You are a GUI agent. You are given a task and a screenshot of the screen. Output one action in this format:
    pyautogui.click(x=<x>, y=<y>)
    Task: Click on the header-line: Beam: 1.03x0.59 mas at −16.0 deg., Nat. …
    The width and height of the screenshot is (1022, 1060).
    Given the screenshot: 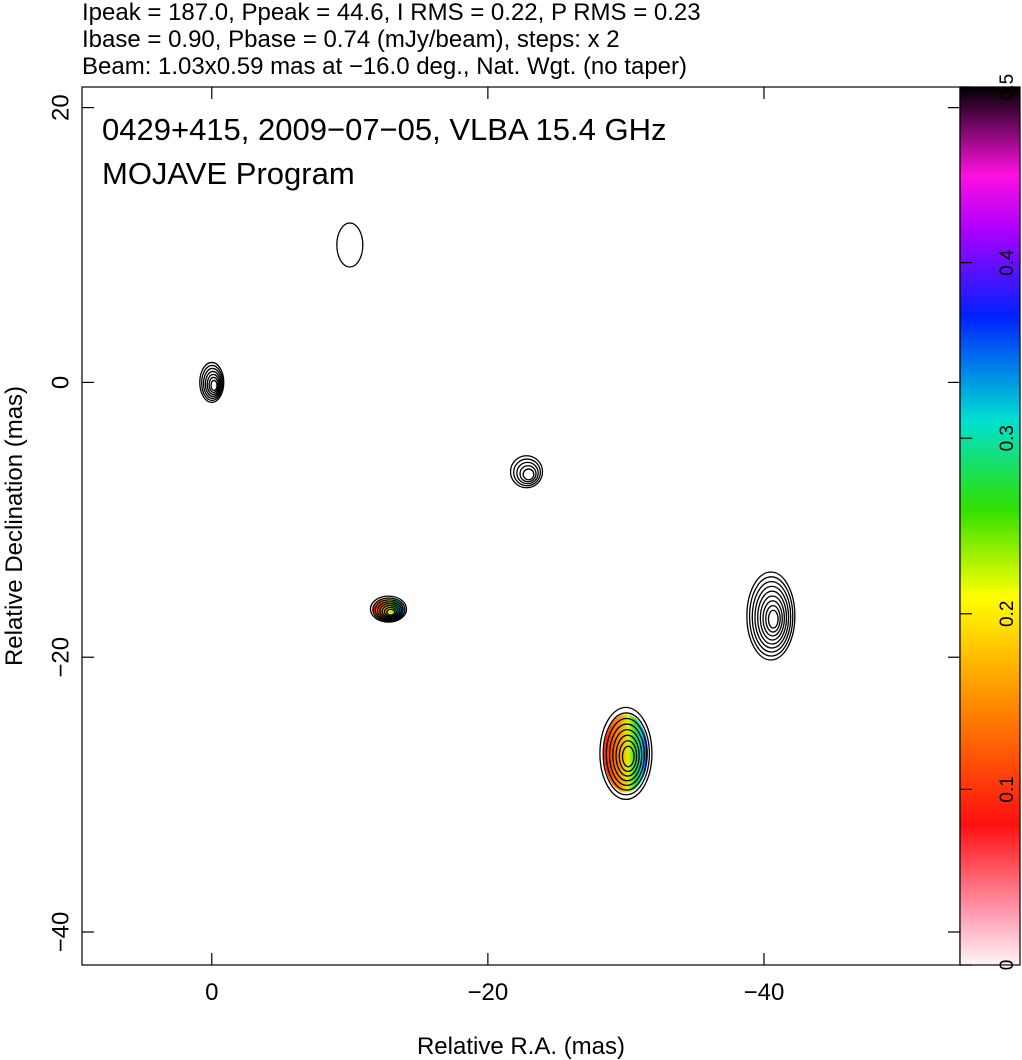 What is the action you would take?
    pyautogui.click(x=384, y=66)
    